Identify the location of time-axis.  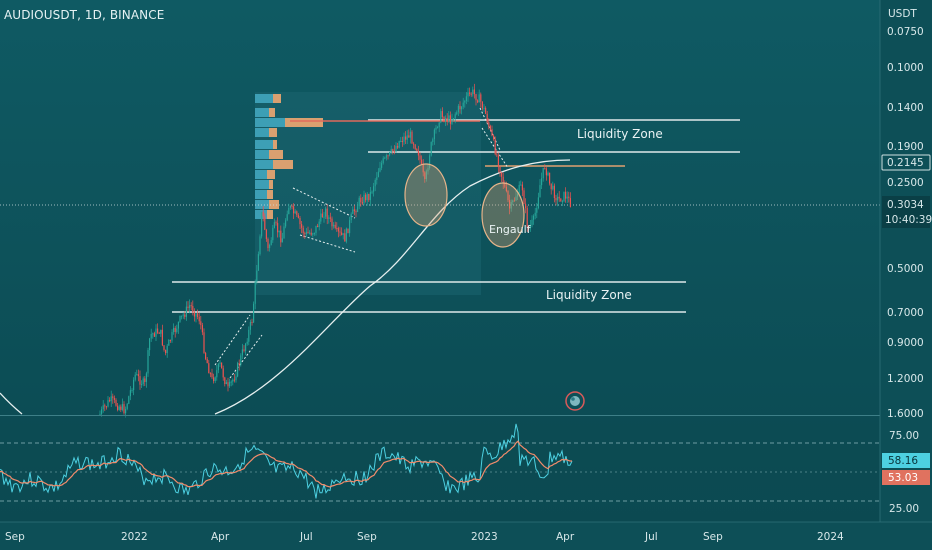
(466, 536).